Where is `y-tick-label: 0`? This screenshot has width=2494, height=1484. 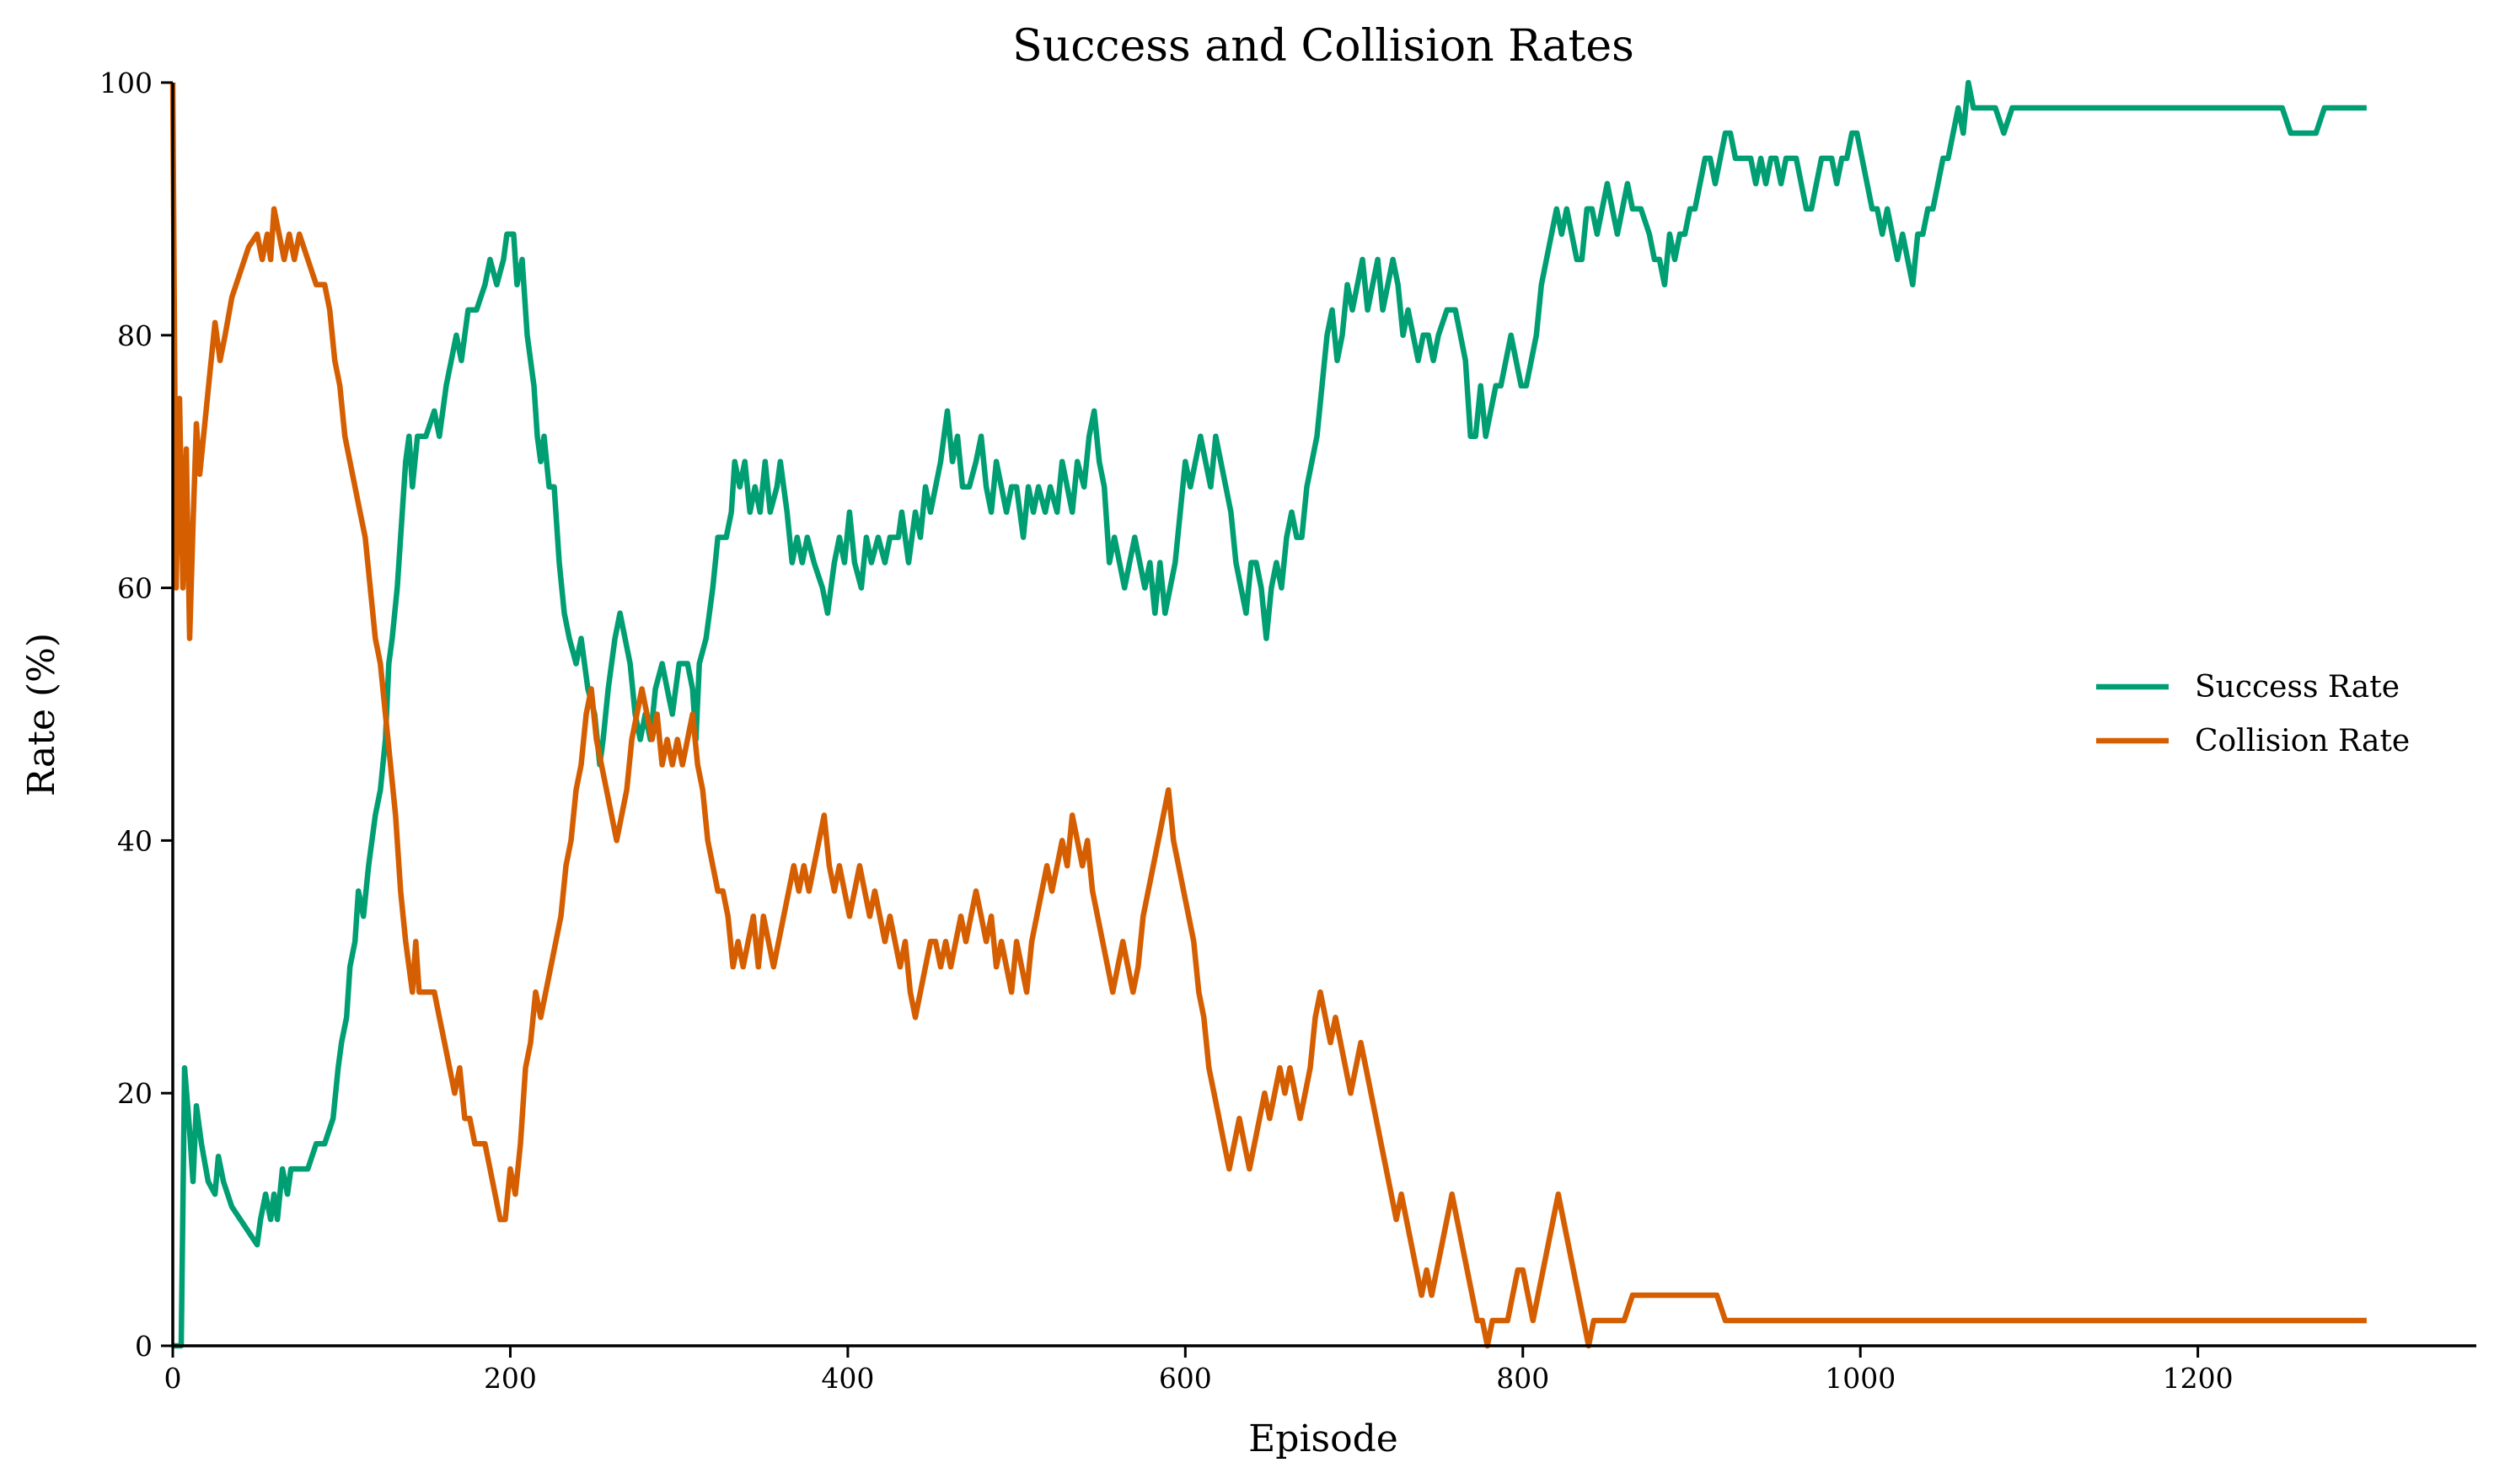
y-tick-label: 0 is located at coordinates (144, 1346).